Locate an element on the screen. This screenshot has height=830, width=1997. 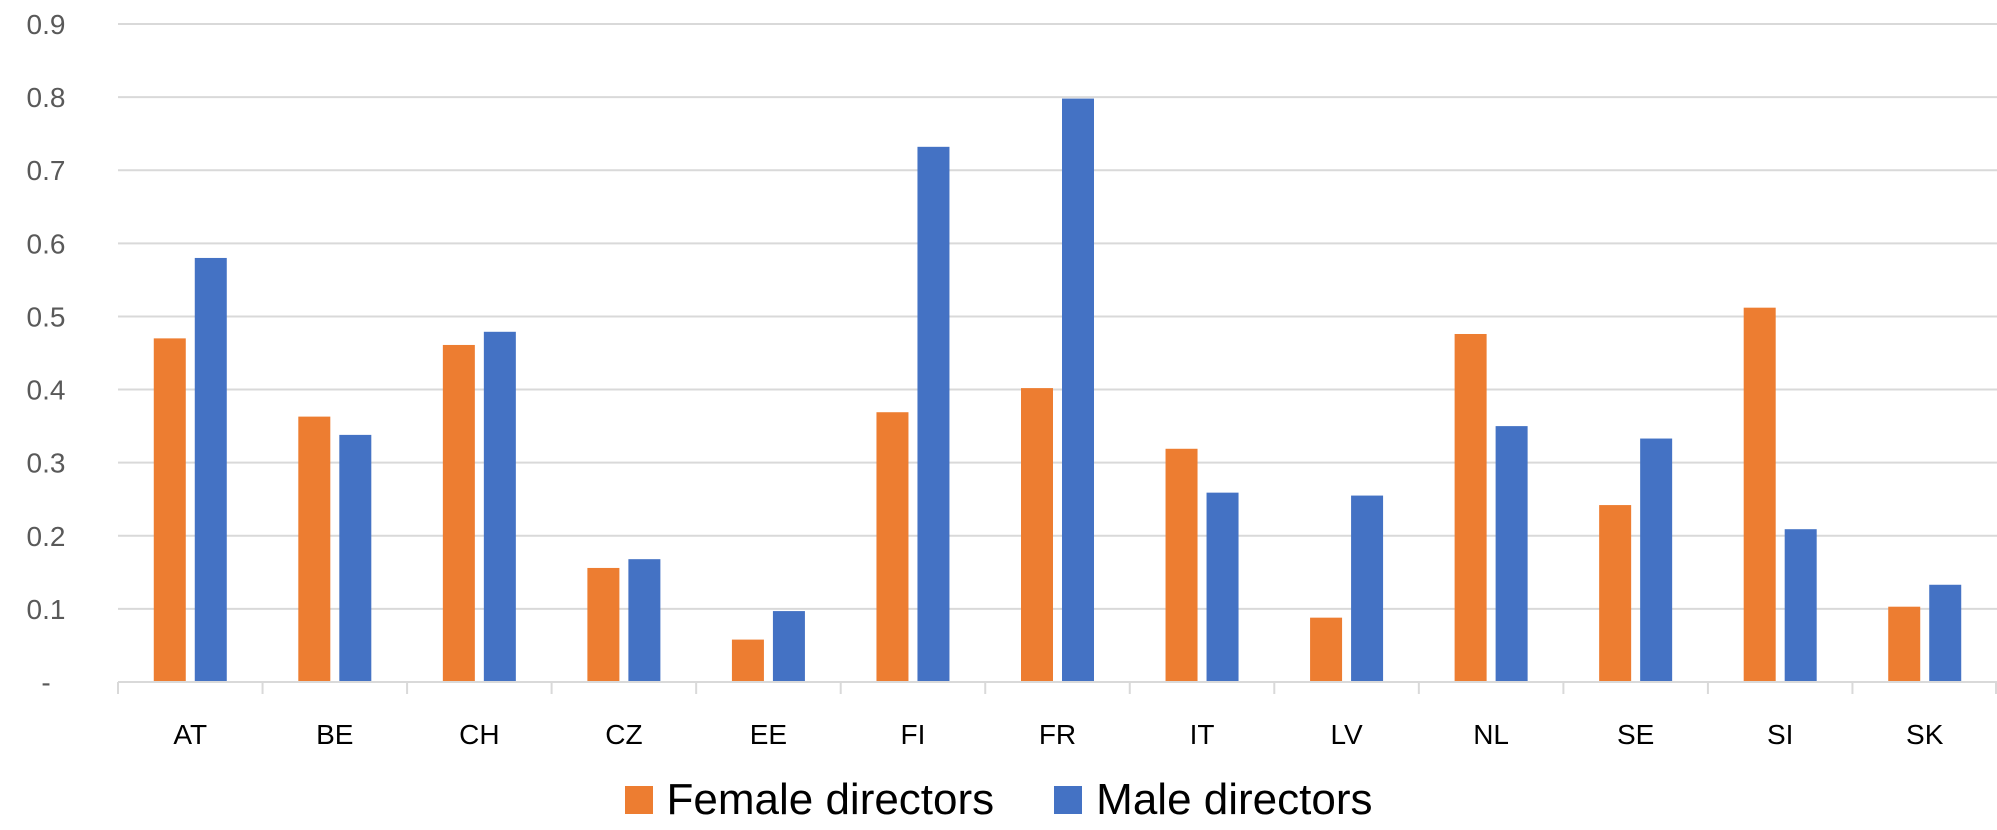
bar-male-si is located at coordinates (1800, 605).